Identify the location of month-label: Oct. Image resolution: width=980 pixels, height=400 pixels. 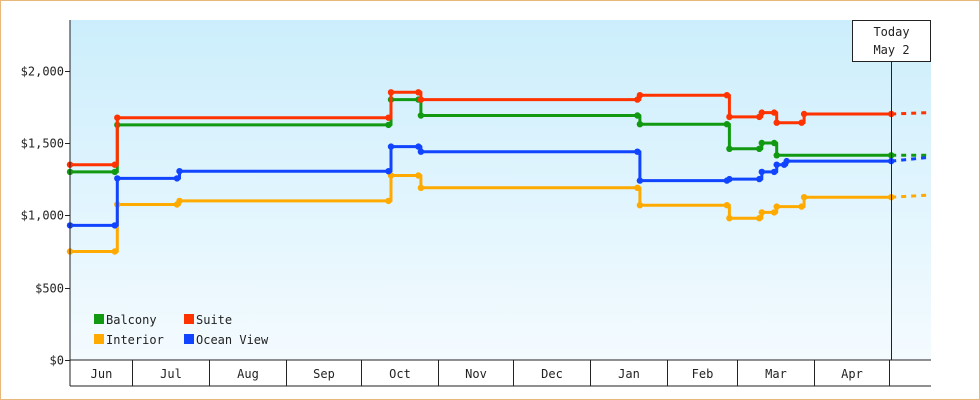
(400, 374).